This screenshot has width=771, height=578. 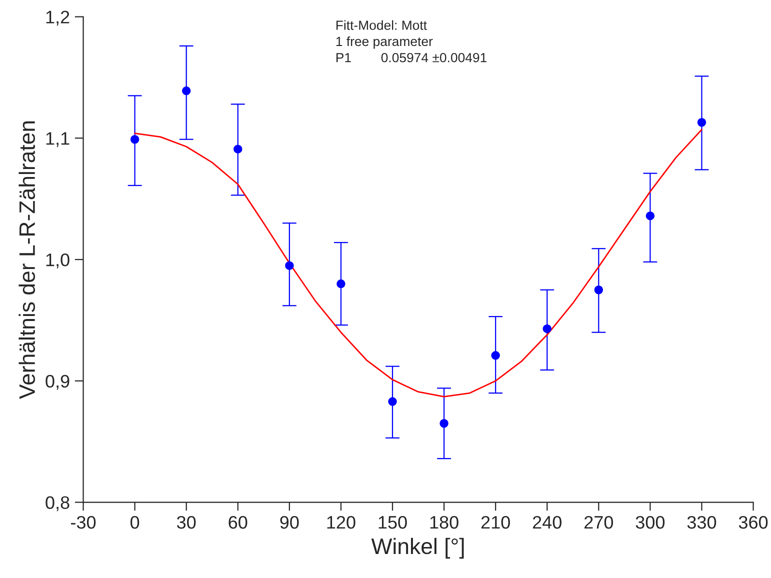 What do you see at coordinates (392, 522) in the screenshot?
I see `x-tick-label: 150` at bounding box center [392, 522].